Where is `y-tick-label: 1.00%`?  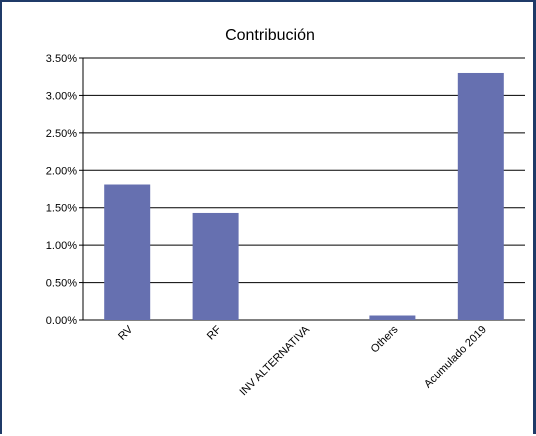
y-tick-label: 1.00% is located at coordinates (61, 246).